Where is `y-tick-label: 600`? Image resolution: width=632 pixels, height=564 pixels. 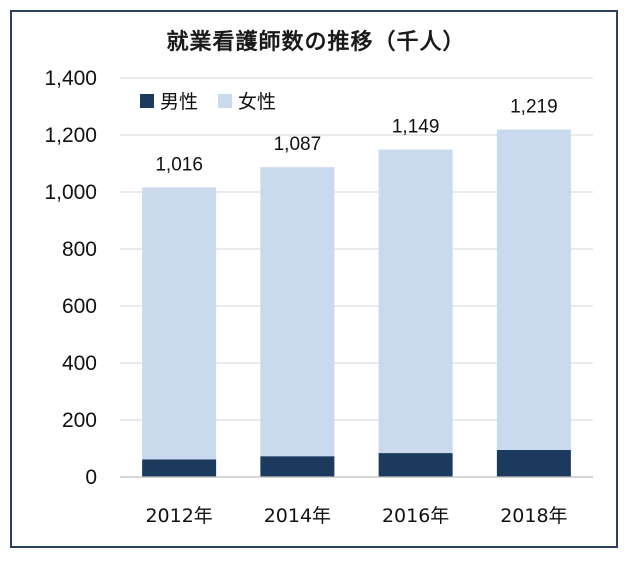
y-tick-label: 600 is located at coordinates (79, 306).